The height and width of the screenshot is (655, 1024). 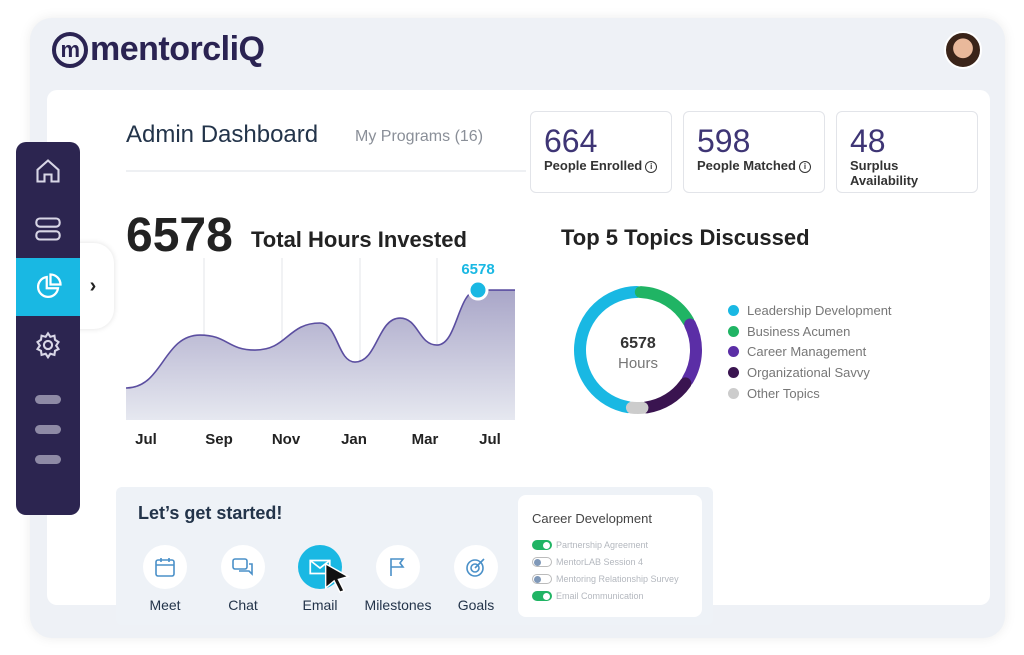 I want to click on target-icon, so click(x=475, y=567).